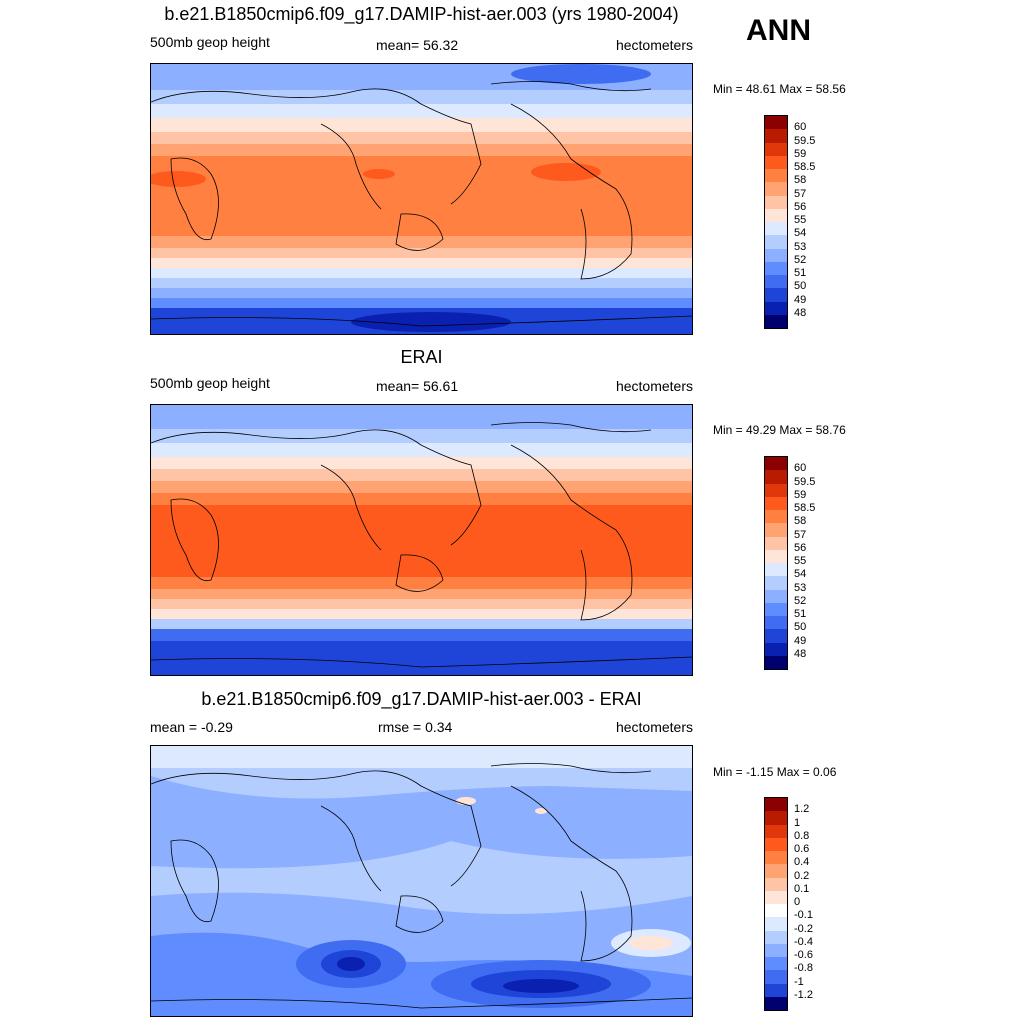 The width and height of the screenshot is (1024, 1024). Describe the element at coordinates (802, 862) in the screenshot. I see `colorbar-tick-label: 0.4` at that location.